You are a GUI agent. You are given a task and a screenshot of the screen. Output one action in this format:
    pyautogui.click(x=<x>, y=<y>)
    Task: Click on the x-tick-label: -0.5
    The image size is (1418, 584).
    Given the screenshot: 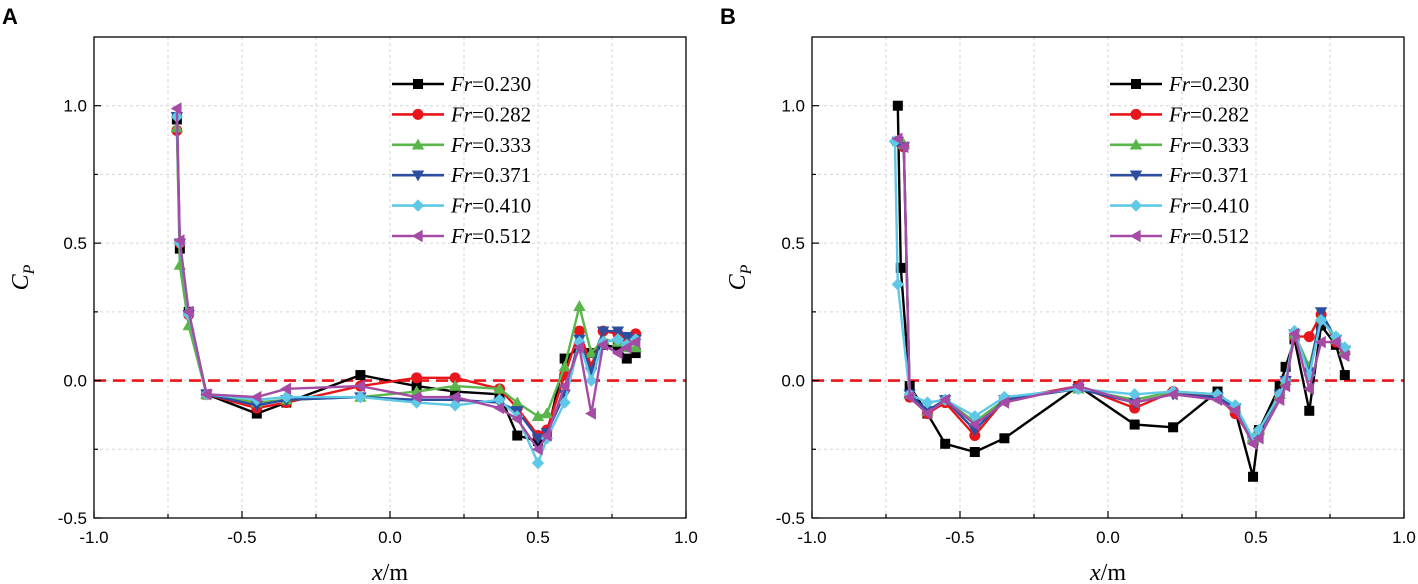 What is the action you would take?
    pyautogui.click(x=959, y=537)
    